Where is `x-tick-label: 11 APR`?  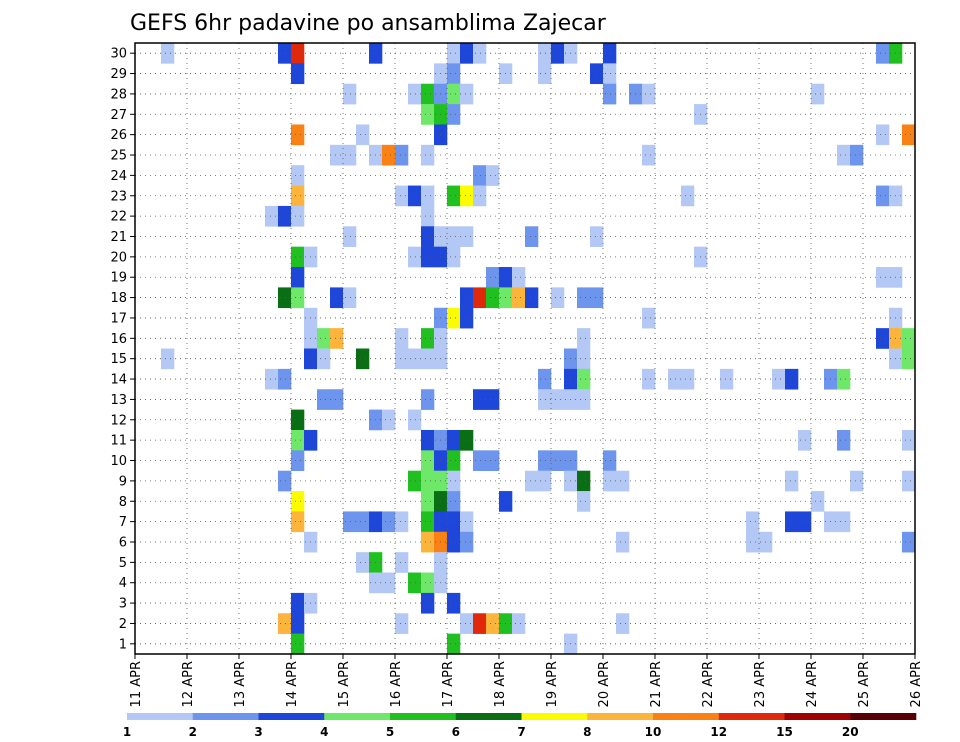 x-tick-label: 11 APR is located at coordinates (136, 684).